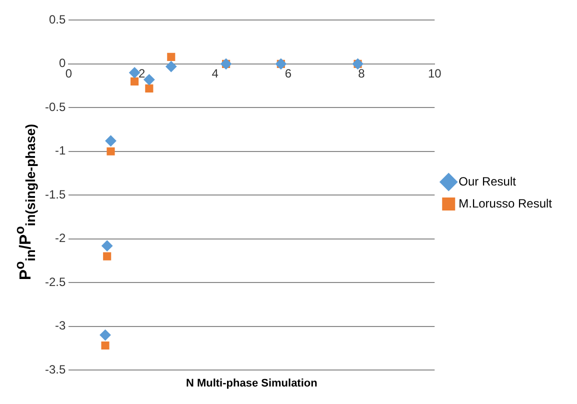 This screenshot has width=577, height=404. I want to click on x-tick-label: 8, so click(362, 73).